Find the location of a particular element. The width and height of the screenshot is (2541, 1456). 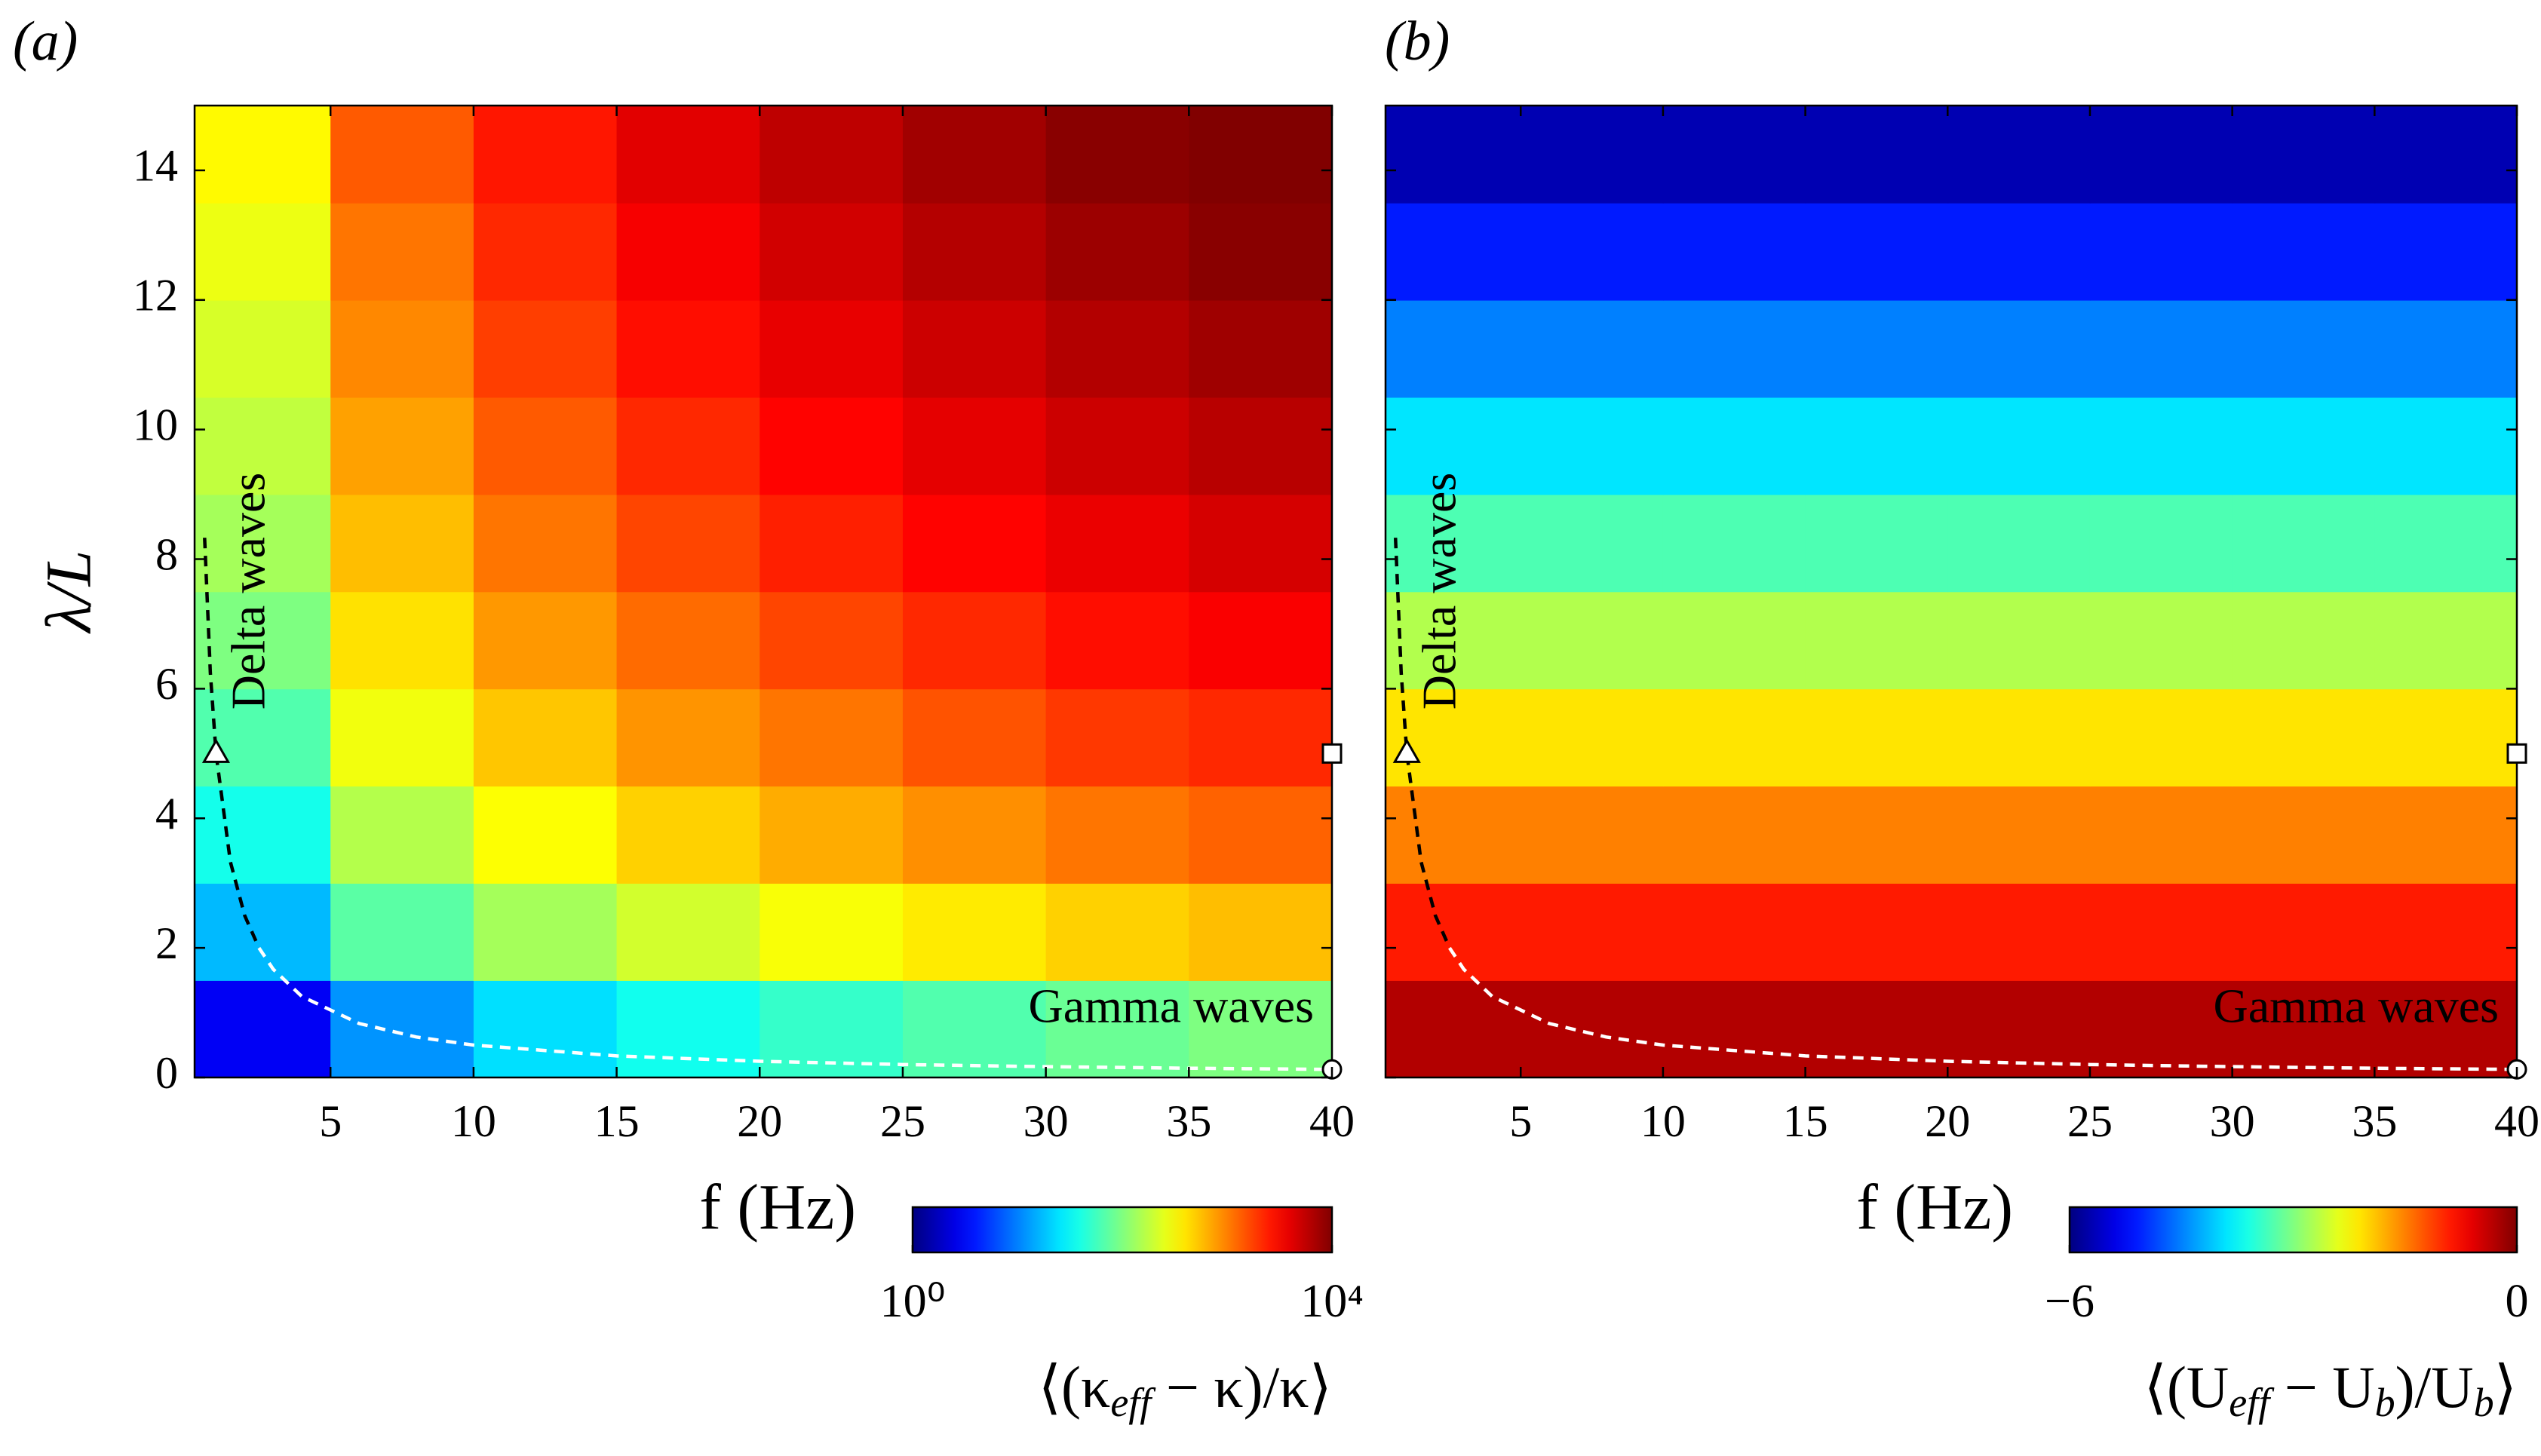

colorbar-tick-label: 10⁰ is located at coordinates (913, 1301).